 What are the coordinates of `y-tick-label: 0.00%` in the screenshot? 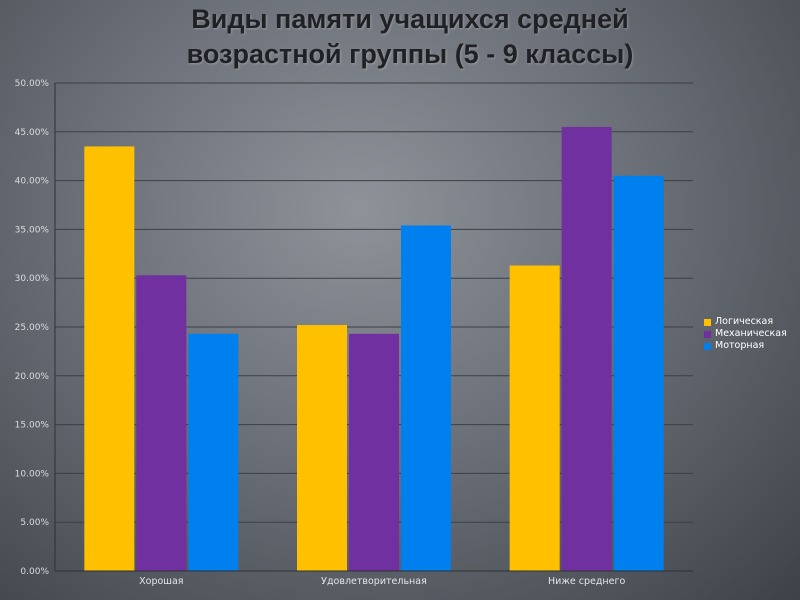 It's located at (34, 572).